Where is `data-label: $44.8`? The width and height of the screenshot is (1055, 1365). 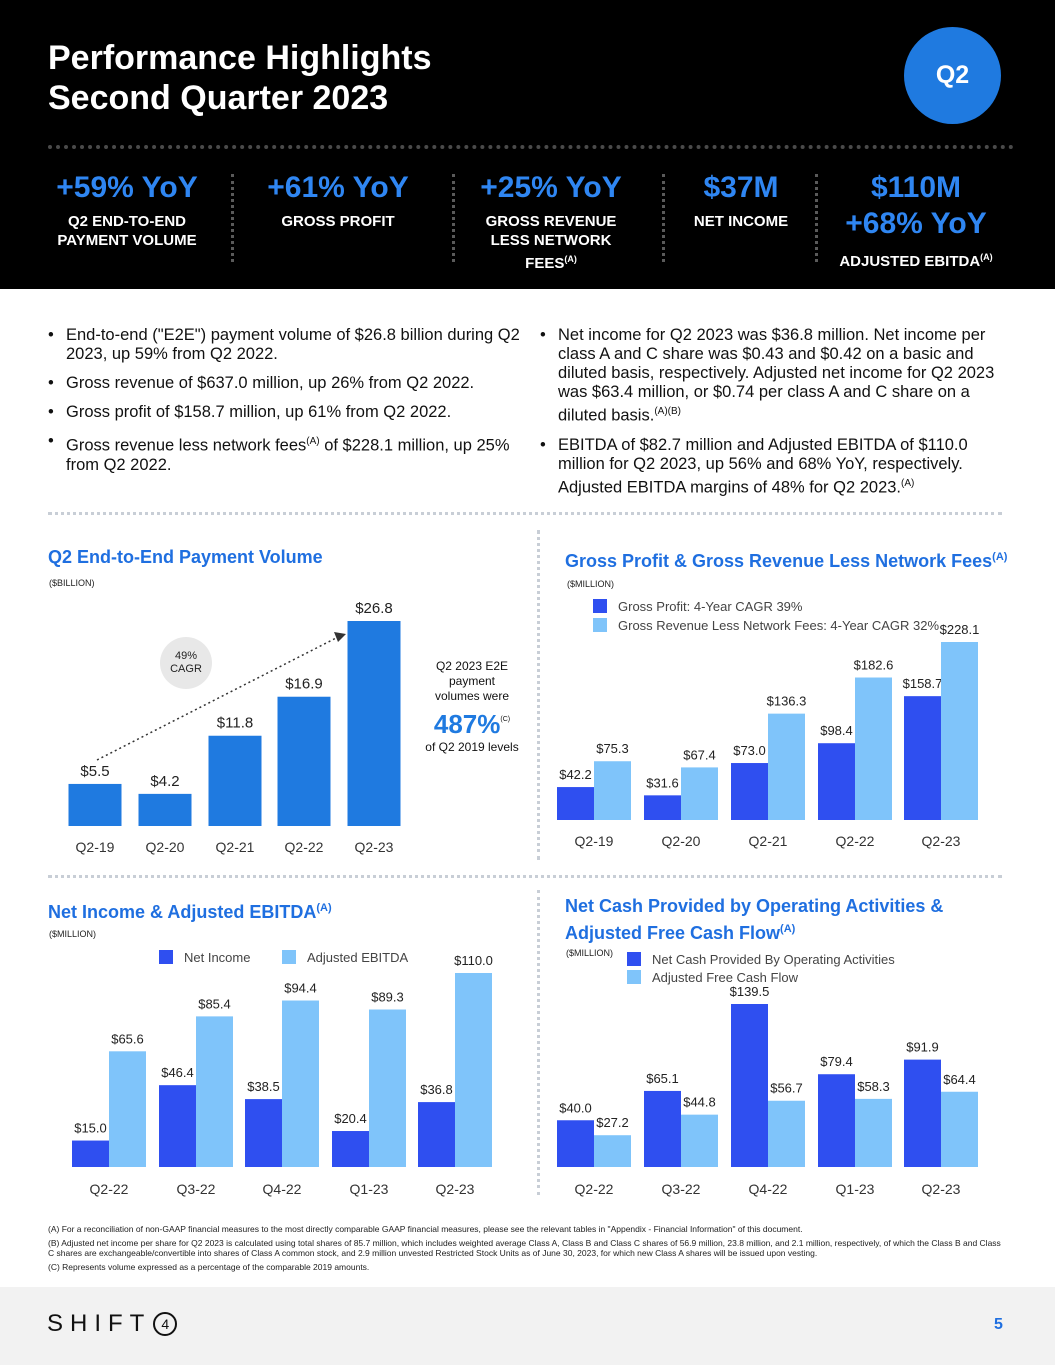 data-label: $44.8 is located at coordinates (699, 1102).